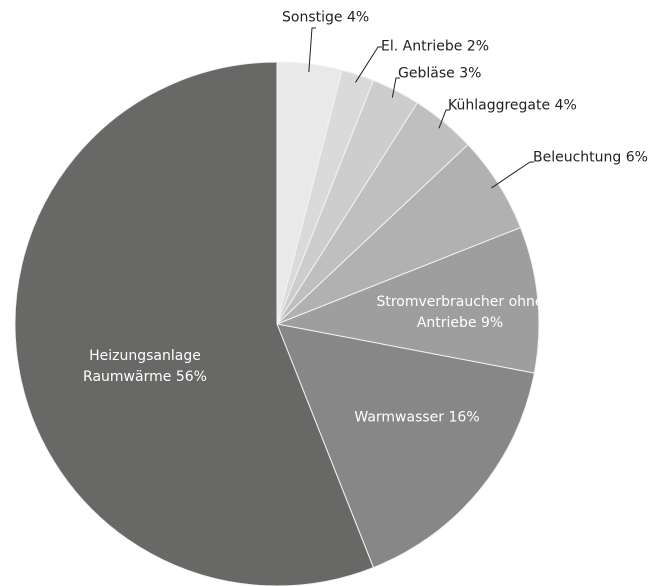 This screenshot has height=586, width=670. Describe the element at coordinates (464, 417) in the screenshot. I see `value-label: 16%` at that location.